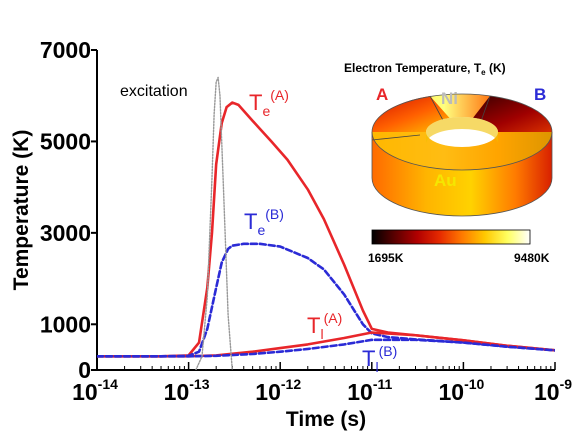 The image size is (582, 437). Describe the element at coordinates (540, 94) in the screenshot. I see `region-label-b: B` at that location.